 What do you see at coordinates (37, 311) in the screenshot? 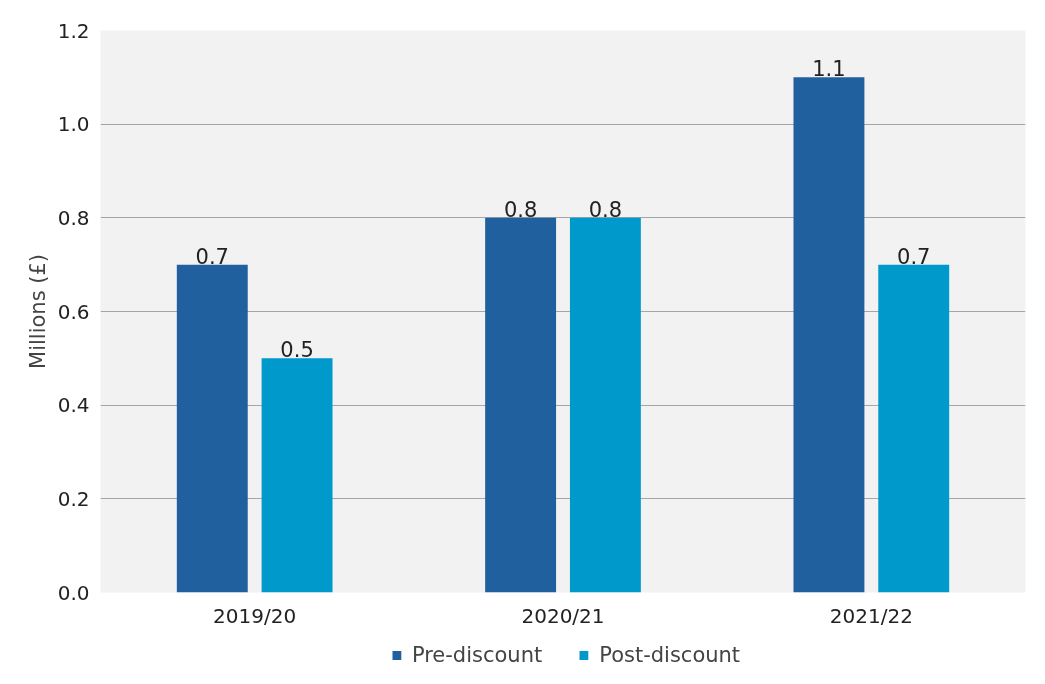
I see `y-axis-title: Millions (£)` at bounding box center [37, 311].